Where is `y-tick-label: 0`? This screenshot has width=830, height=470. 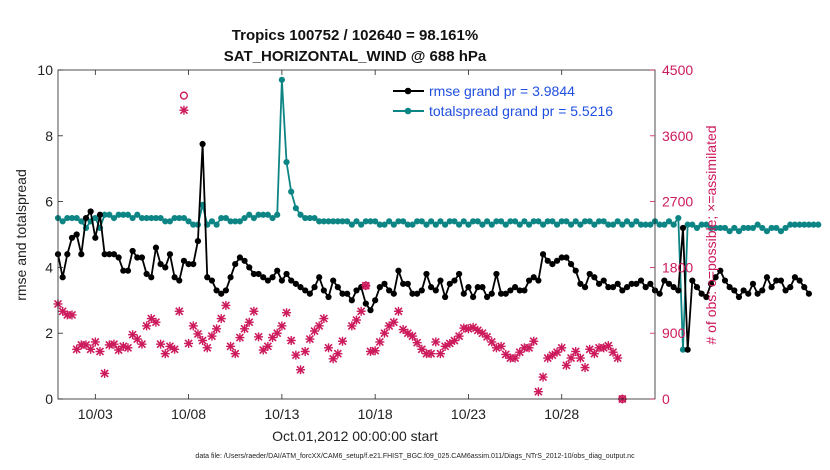
y-tick-label: 0 is located at coordinates (49, 399).